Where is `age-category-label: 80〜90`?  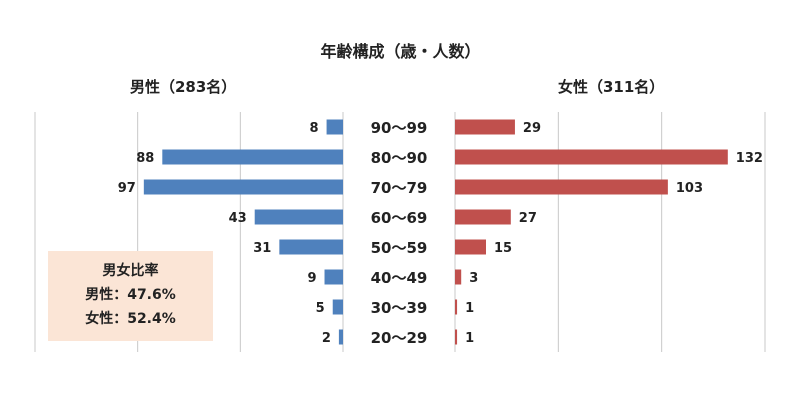 age-category-label: 80〜90 is located at coordinates (399, 158).